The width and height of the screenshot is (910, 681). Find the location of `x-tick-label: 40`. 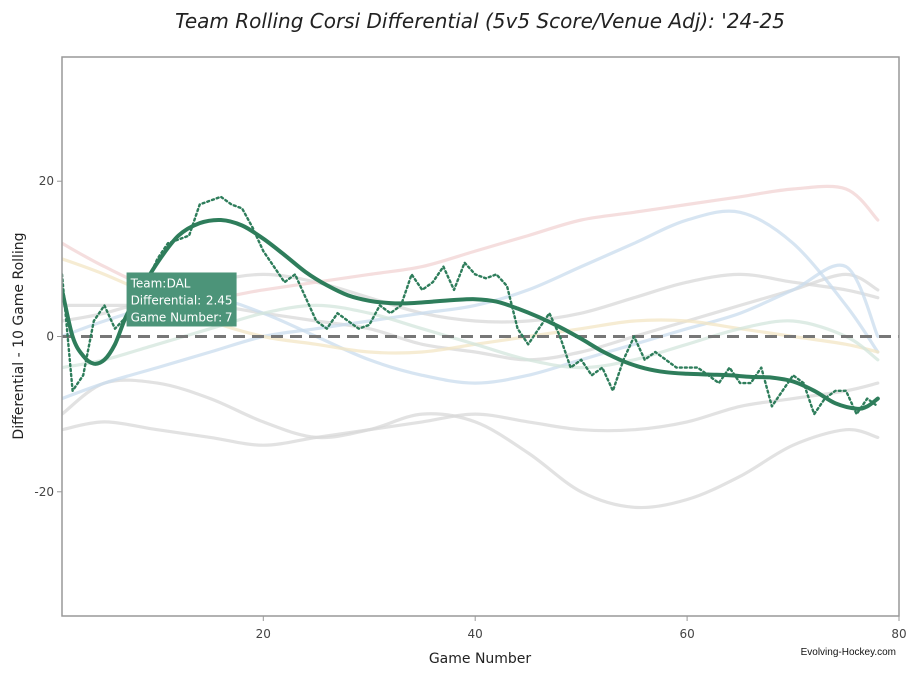

x-tick-label: 40 is located at coordinates (475, 634).